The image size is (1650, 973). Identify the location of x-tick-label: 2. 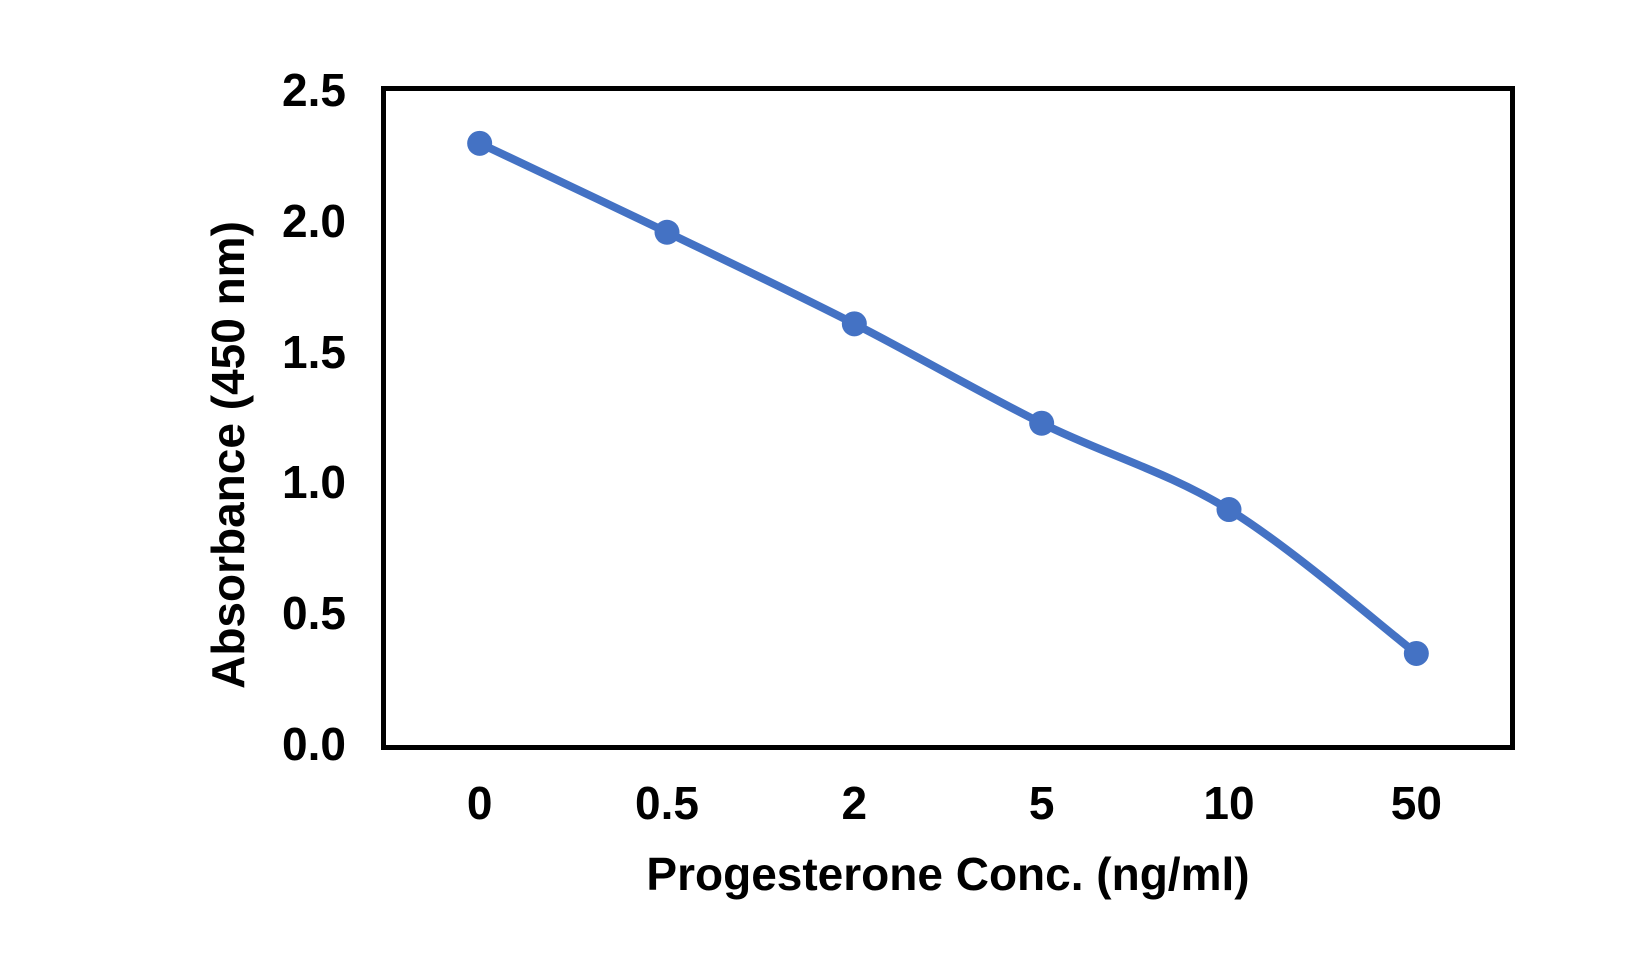
(854, 803).